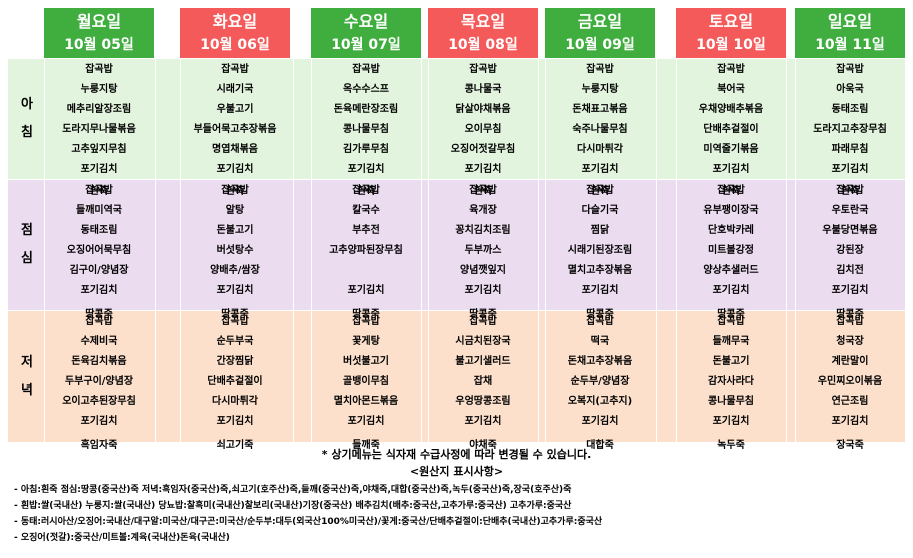  What do you see at coordinates (731, 230) in the screenshot?
I see `menu-item: 단호박카레` at bounding box center [731, 230].